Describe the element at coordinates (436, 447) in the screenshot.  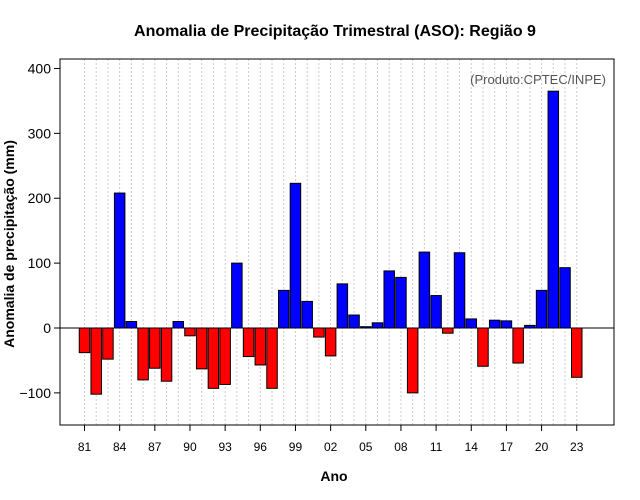
I see `x-tick-label: 11` at that location.